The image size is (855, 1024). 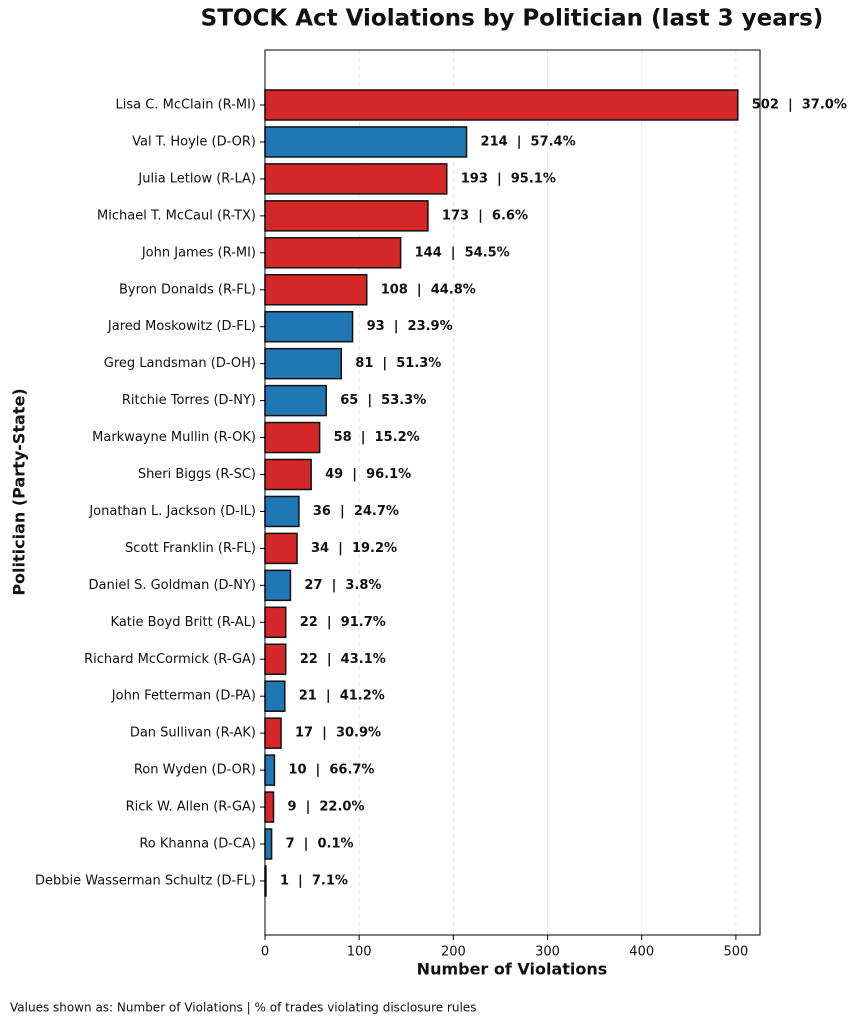 I want to click on y-tick-label: Michael T. McCaul (R-TX), so click(x=176, y=215).